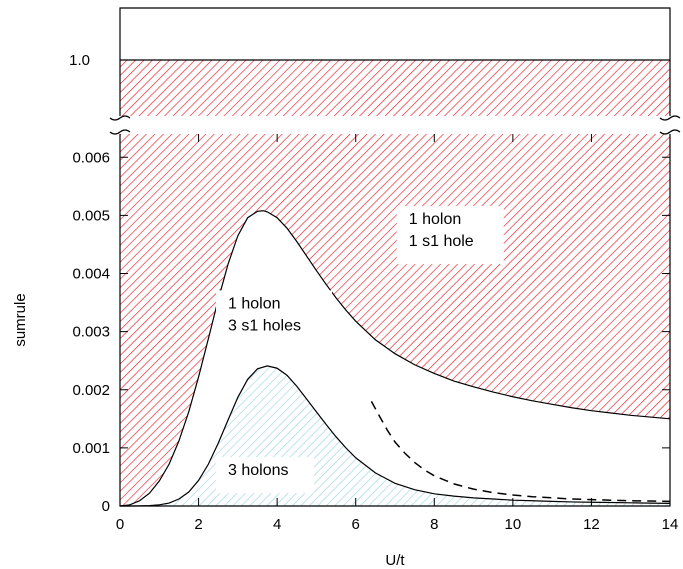 The image size is (683, 569). I want to click on x-tick-label: 14, so click(670, 524).